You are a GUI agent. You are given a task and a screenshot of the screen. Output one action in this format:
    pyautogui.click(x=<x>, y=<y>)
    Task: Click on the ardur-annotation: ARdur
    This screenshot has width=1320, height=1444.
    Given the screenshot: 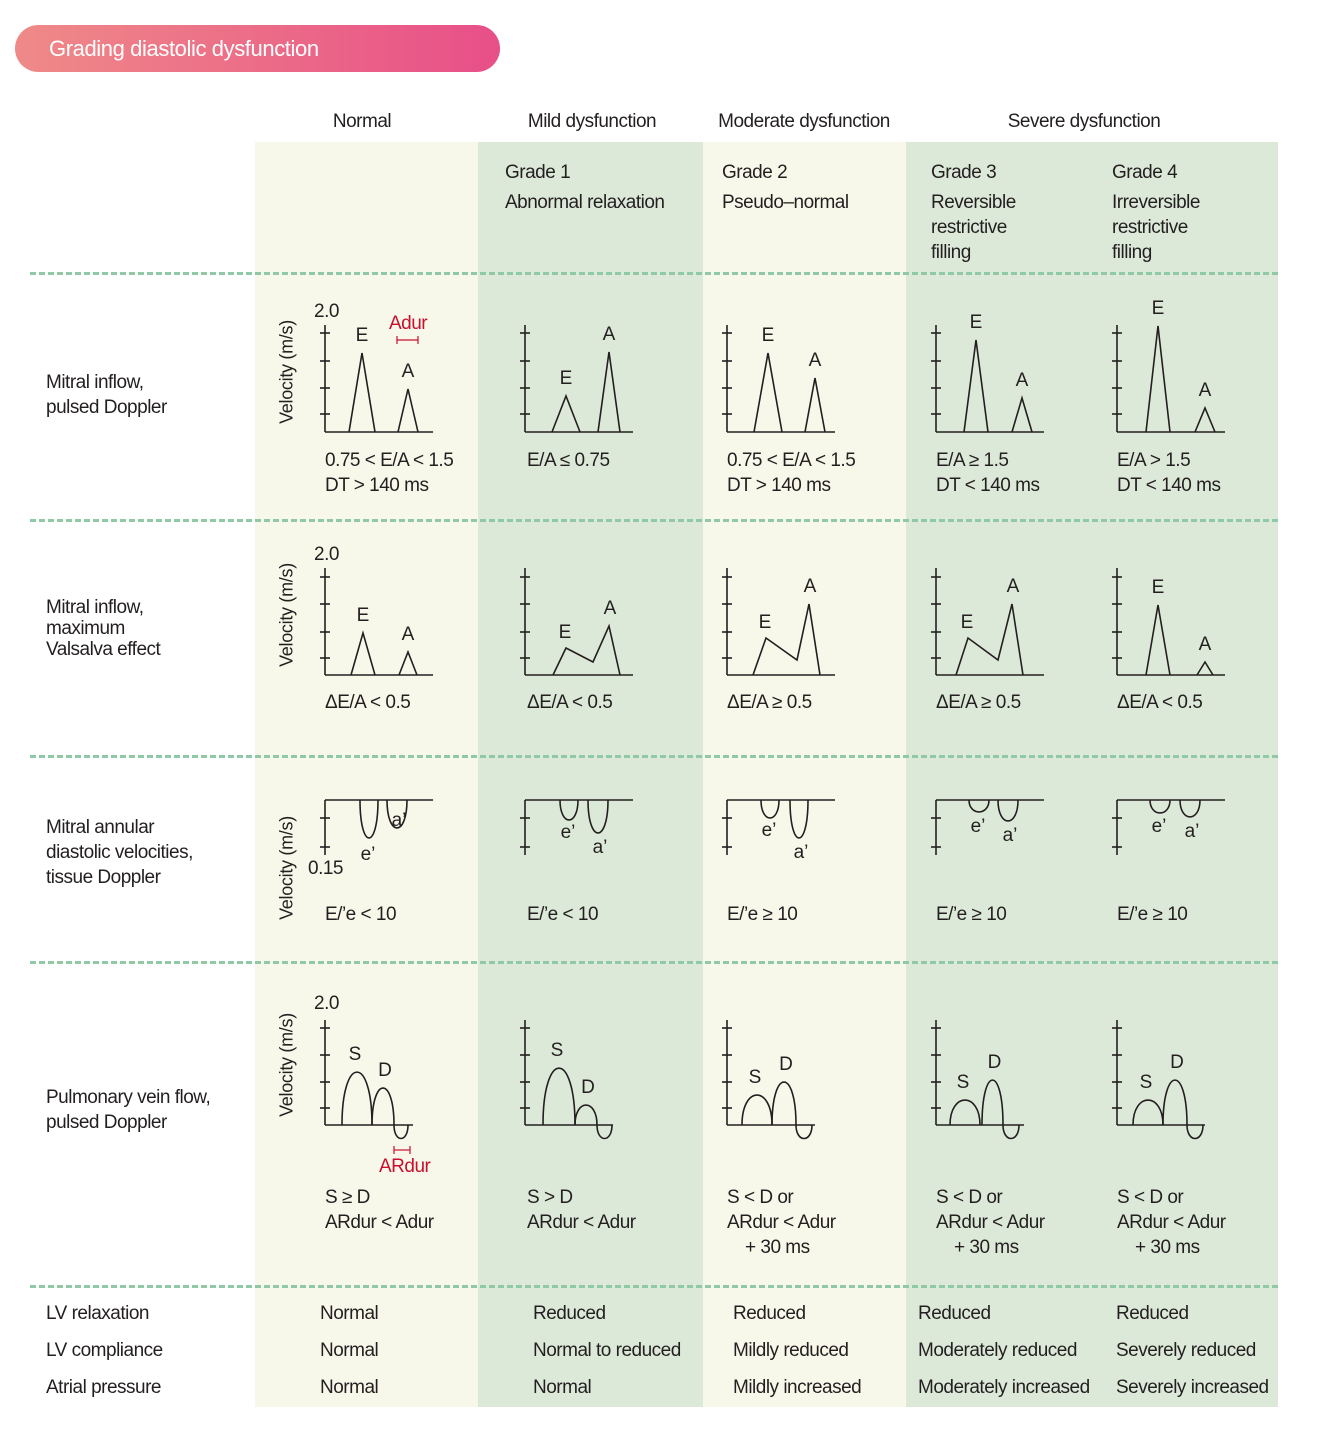 What is the action you would take?
    pyautogui.click(x=405, y=1166)
    